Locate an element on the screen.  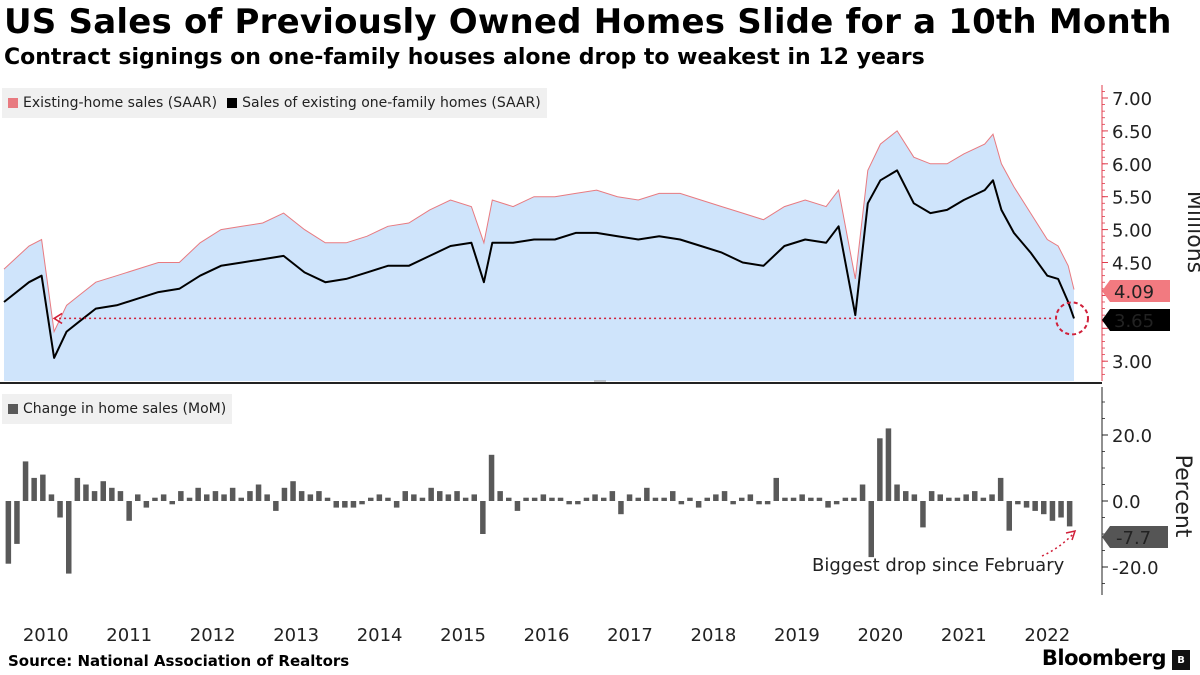
annotation-arrow-line is located at coordinates (1058, 544).